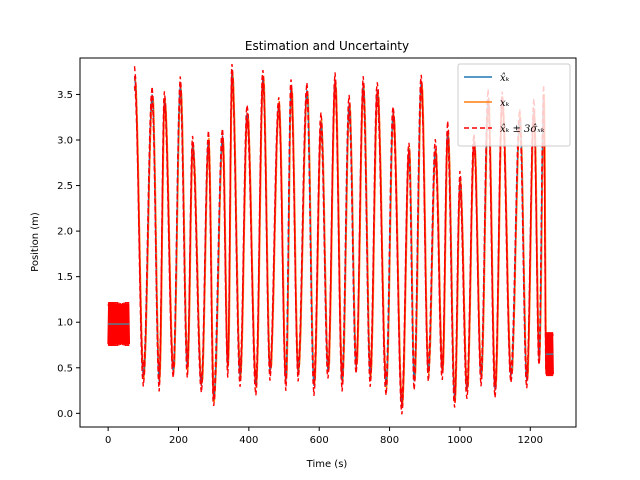  What do you see at coordinates (65, 186) in the screenshot?
I see `y-tick-label: 2.5` at bounding box center [65, 186].